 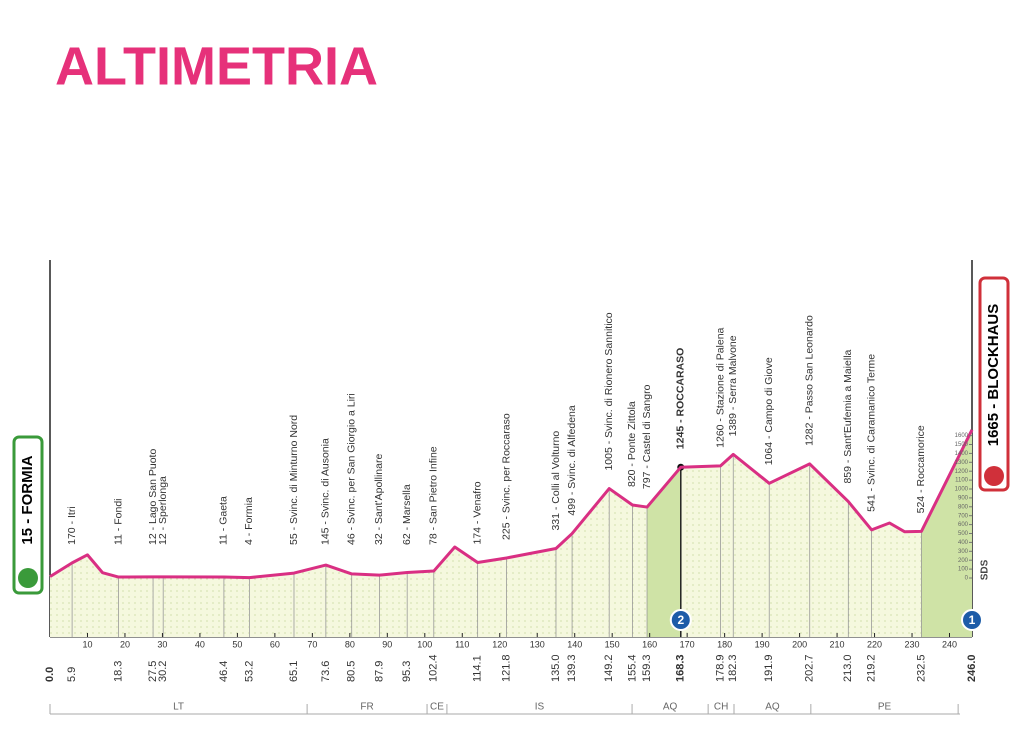 I want to click on x-tick-label: 150, so click(x=612, y=644).